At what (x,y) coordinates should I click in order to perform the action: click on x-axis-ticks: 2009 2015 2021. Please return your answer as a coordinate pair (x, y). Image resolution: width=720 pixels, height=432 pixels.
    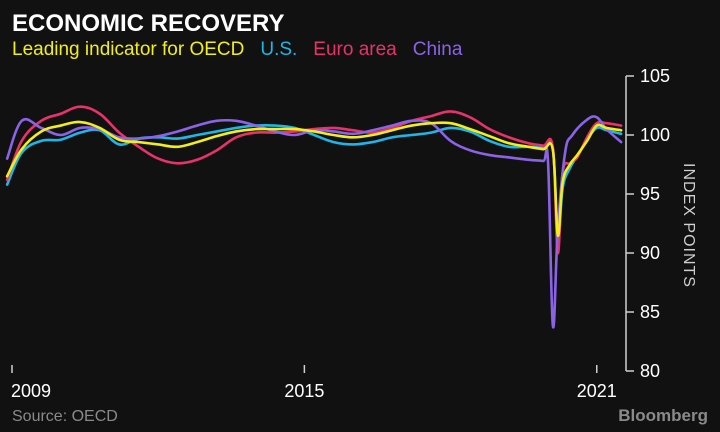
    Looking at the image, I should click on (314, 383).